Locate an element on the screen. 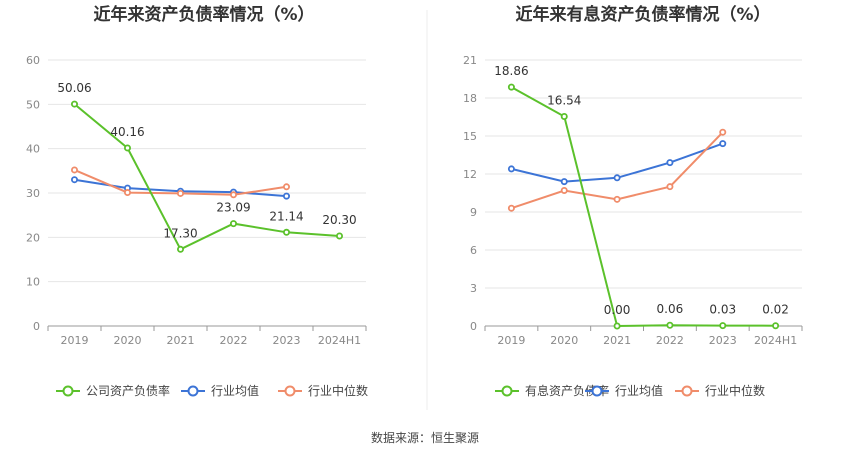  data-label: 40.16 is located at coordinates (127, 132).